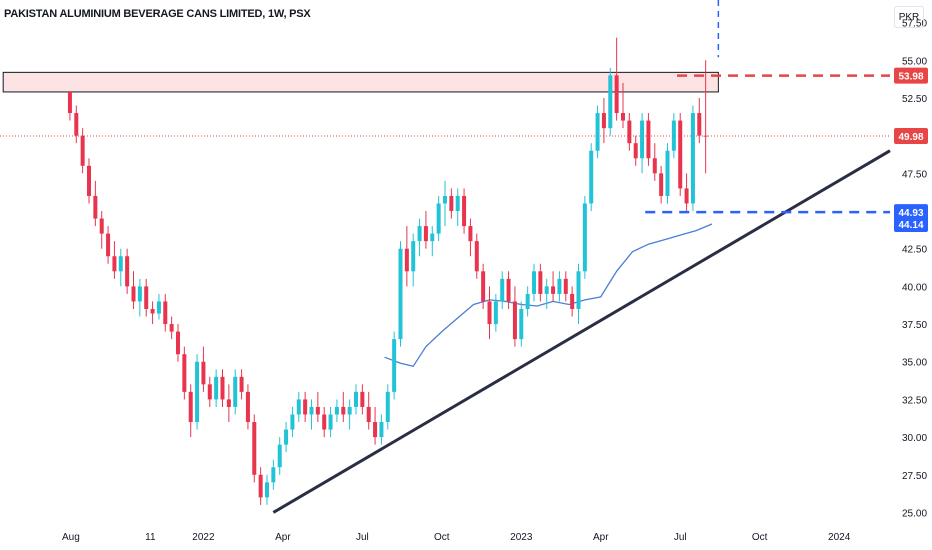 The width and height of the screenshot is (932, 550). Describe the element at coordinates (914, 363) in the screenshot. I see `y-axis-tick-label: 35.00` at that location.